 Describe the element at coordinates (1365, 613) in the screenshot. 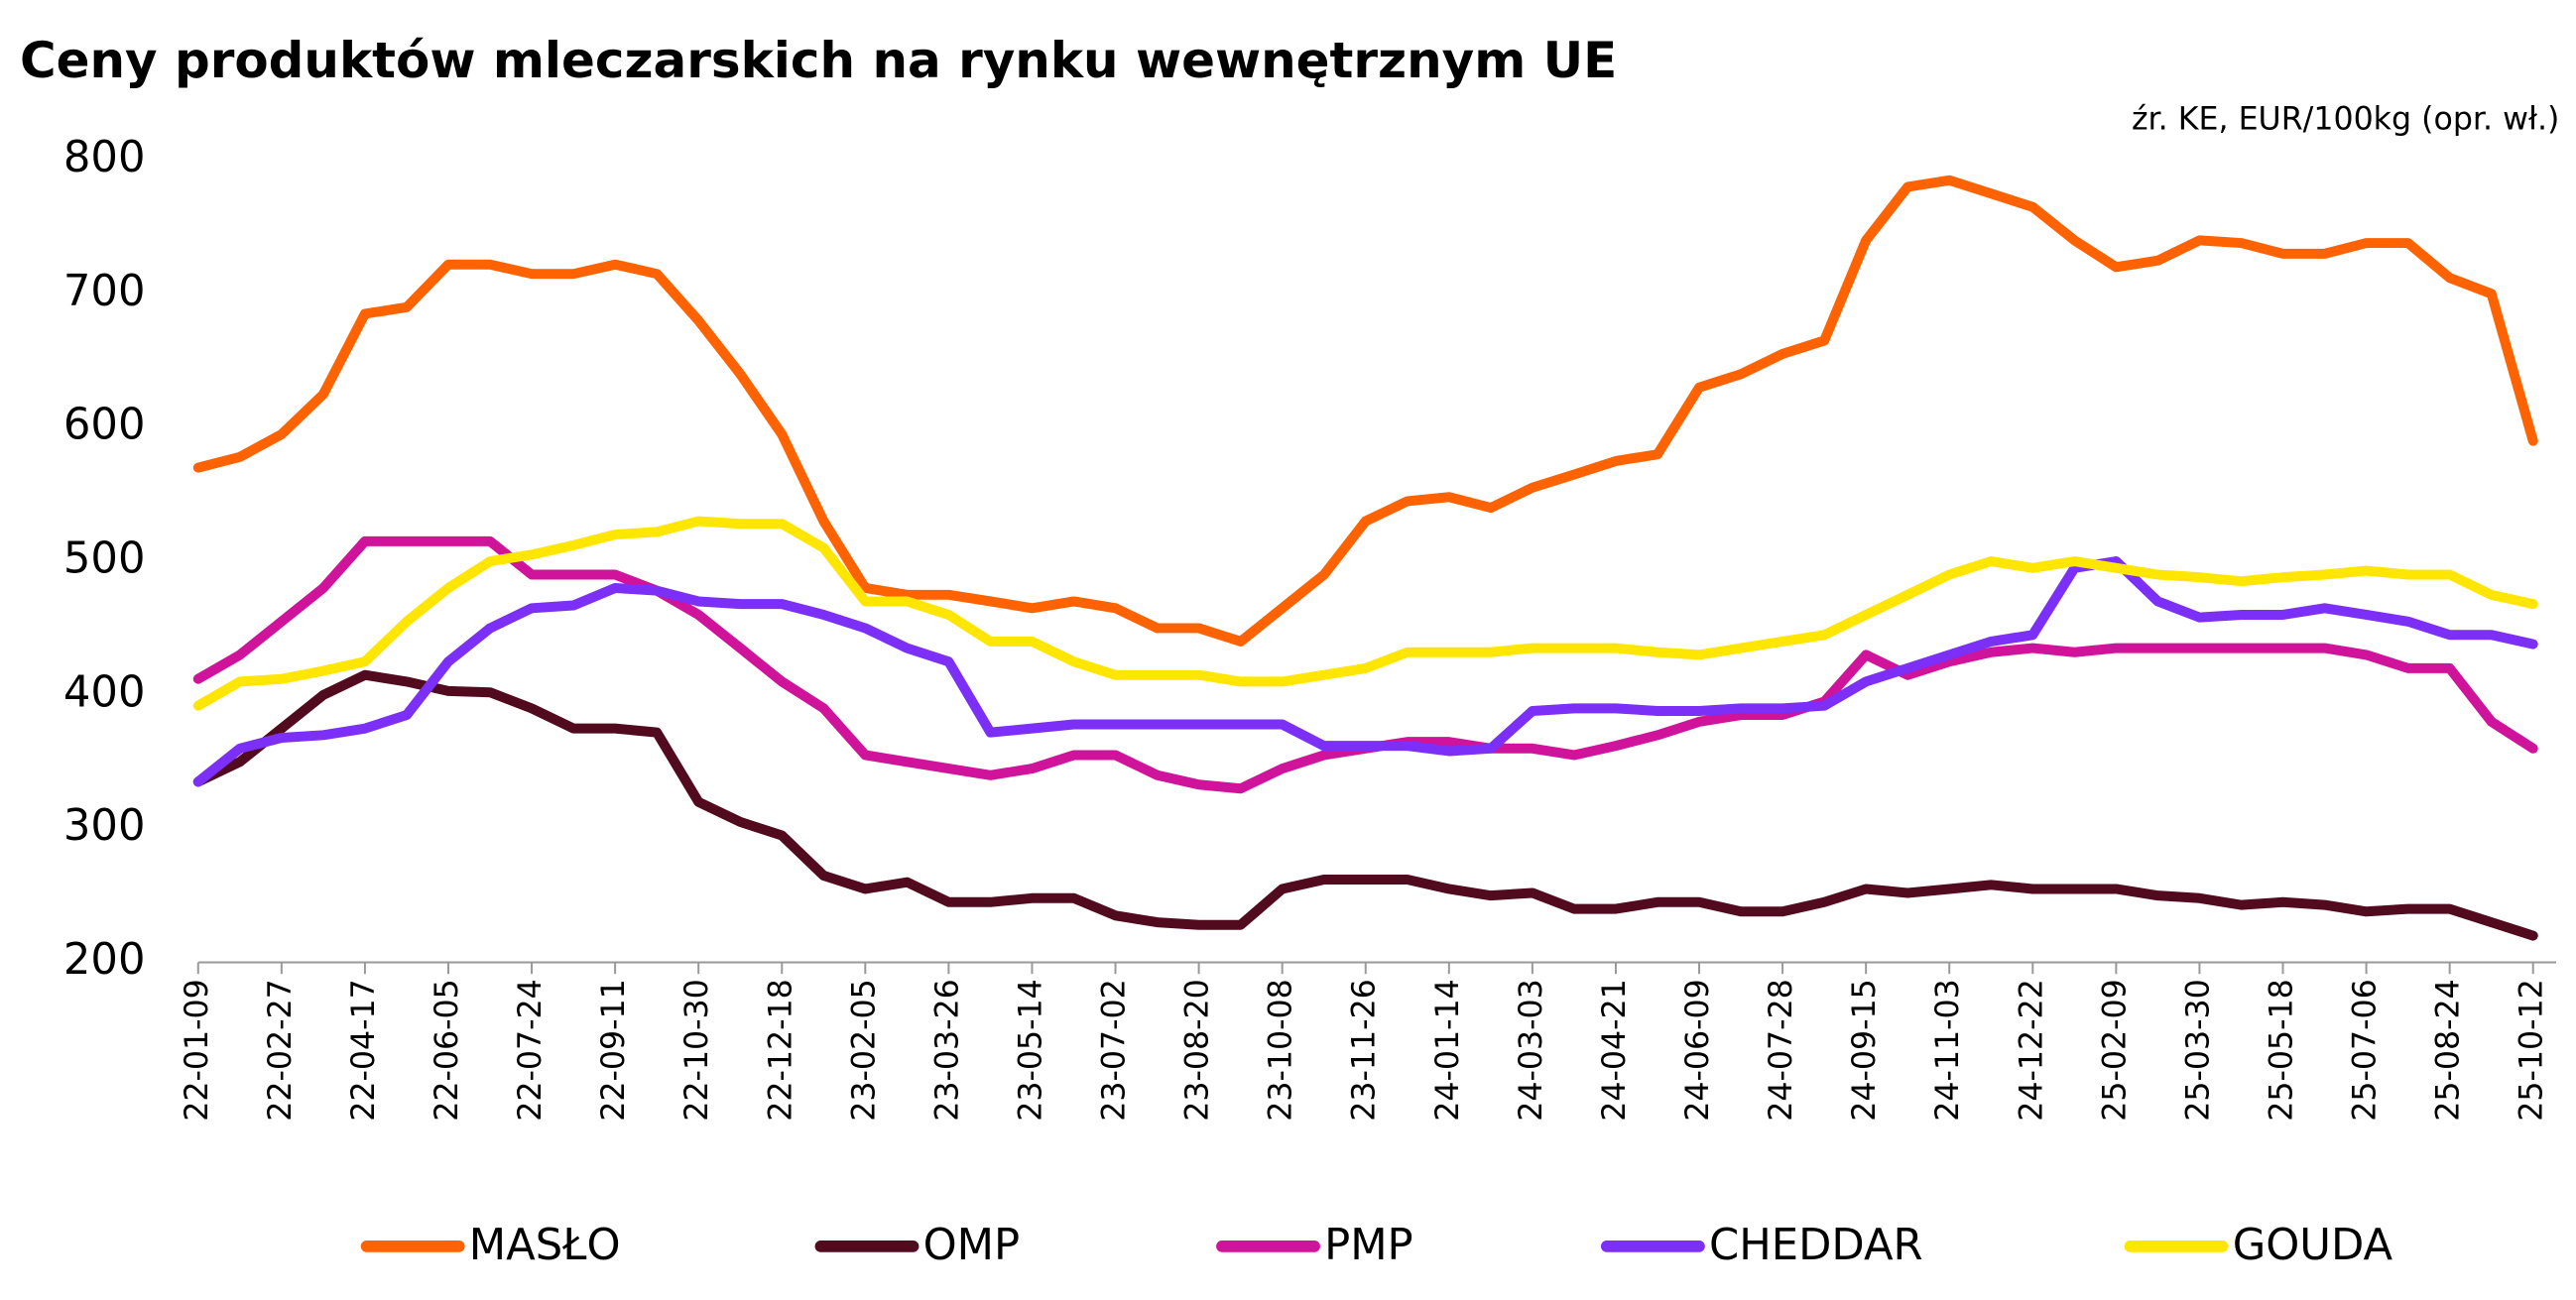

I see `series-line` at that location.